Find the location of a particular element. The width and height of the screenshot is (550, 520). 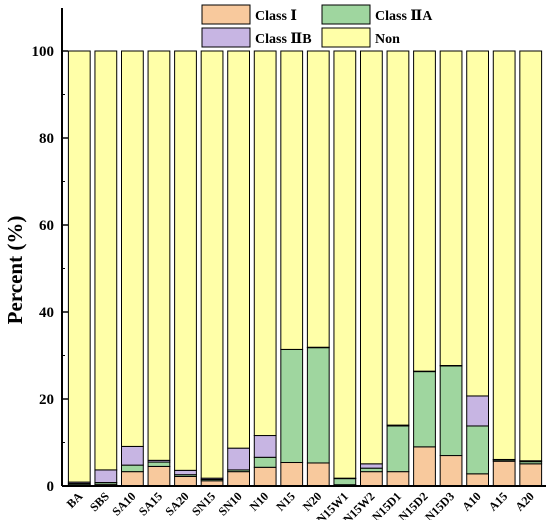

legend-swatch-class-iia is located at coordinates (346, 14).